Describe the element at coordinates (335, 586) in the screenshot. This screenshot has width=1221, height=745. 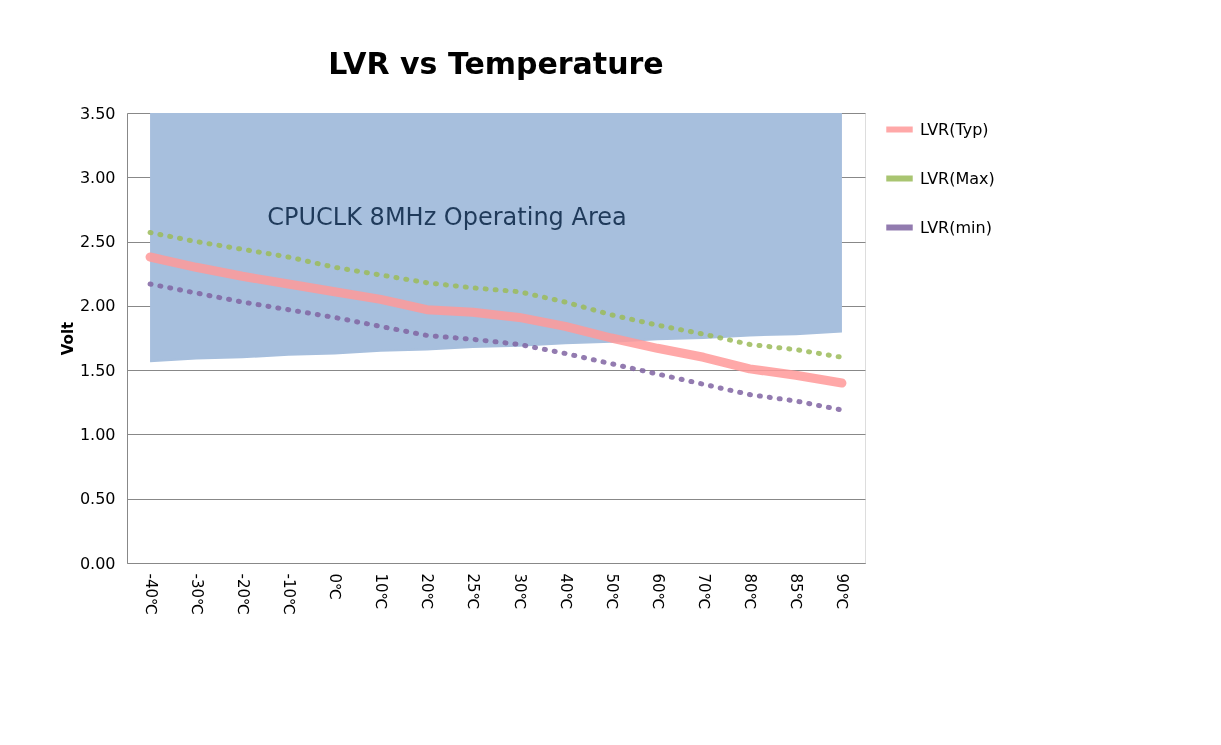
I see `x-tick-label: 0℃` at that location.